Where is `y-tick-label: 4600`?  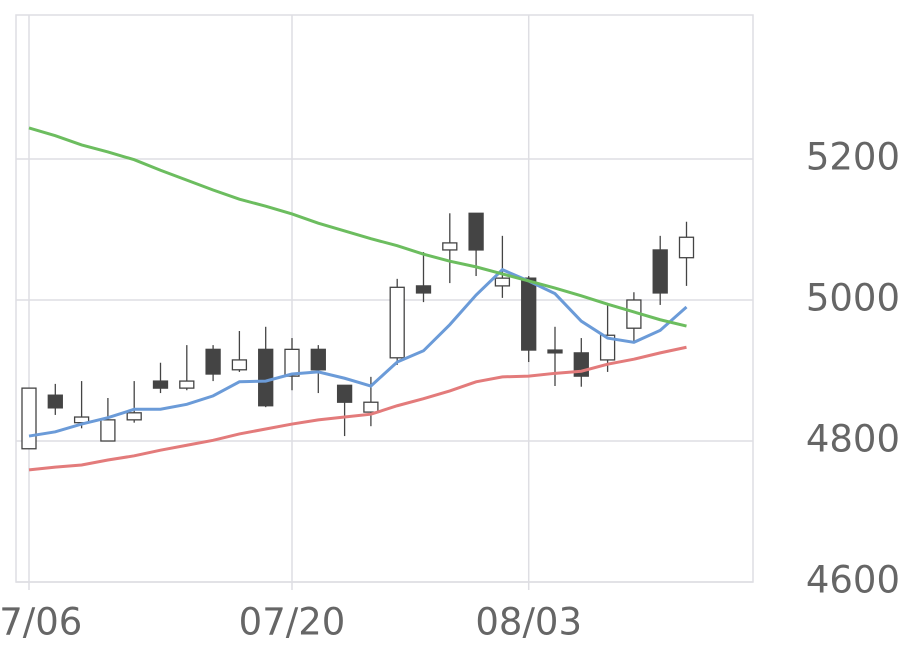
y-tick-label: 4600 is located at coordinates (853, 580).